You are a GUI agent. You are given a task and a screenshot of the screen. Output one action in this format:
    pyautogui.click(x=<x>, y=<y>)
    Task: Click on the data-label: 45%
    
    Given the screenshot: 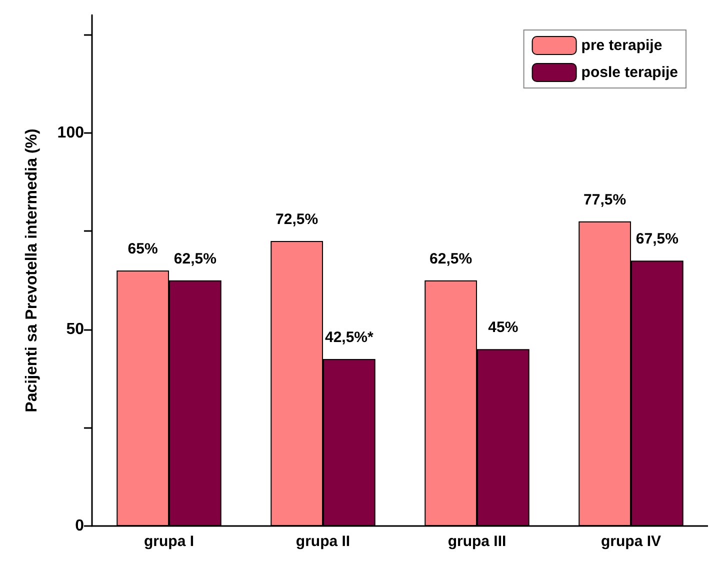 What is the action you would take?
    pyautogui.click(x=503, y=327)
    